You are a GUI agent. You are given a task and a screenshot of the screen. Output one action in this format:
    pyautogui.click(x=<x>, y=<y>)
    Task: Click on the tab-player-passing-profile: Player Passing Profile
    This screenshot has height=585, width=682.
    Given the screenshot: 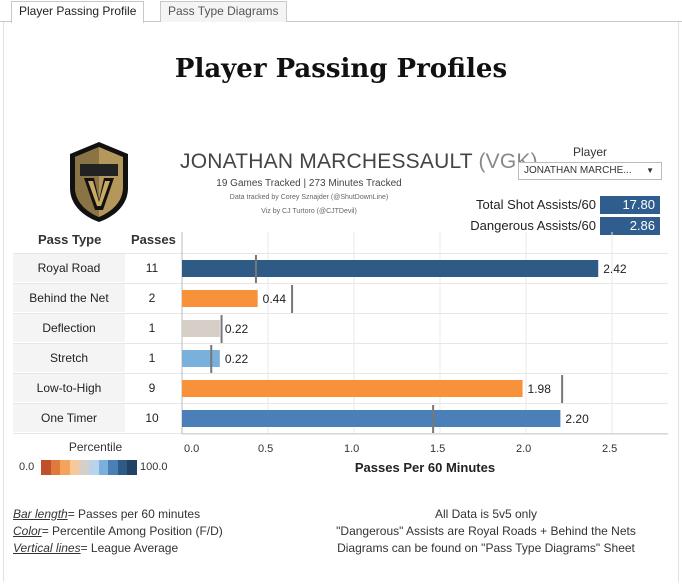 What is the action you would take?
    pyautogui.click(x=78, y=12)
    